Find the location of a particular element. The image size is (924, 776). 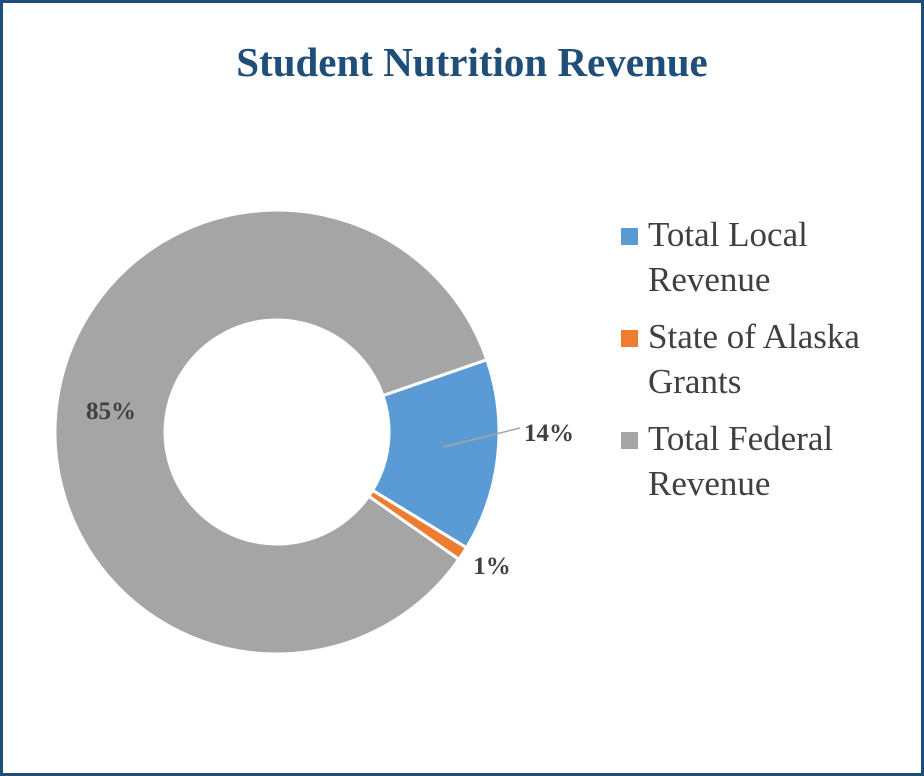

data-label: 14% is located at coordinates (549, 433).